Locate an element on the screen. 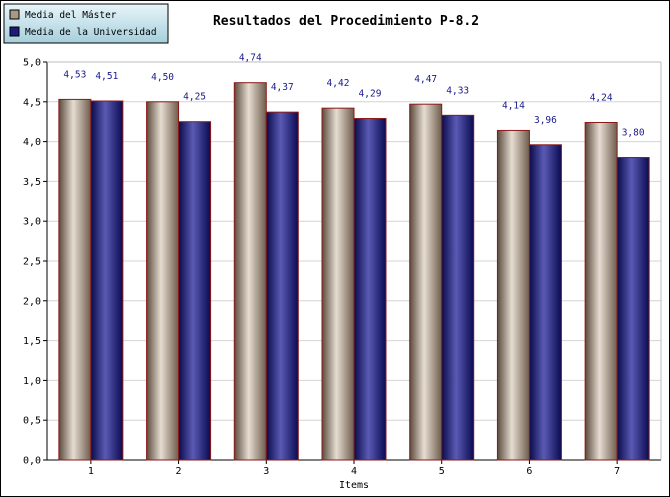 Image resolution: width=670 pixels, height=497 pixels. legend-label-master: Media del Máster is located at coordinates (71, 15).